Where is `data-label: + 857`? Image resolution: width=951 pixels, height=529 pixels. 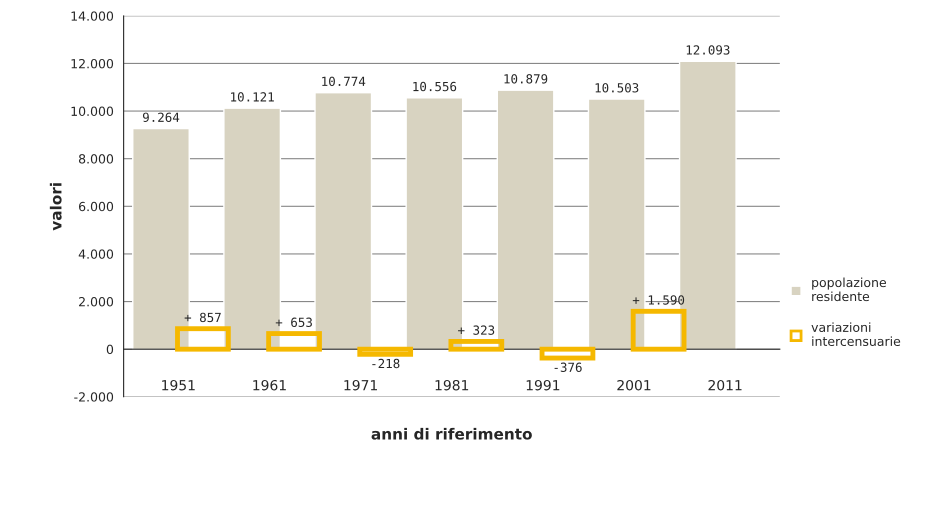
data-label: + 857 is located at coordinates (202, 317).